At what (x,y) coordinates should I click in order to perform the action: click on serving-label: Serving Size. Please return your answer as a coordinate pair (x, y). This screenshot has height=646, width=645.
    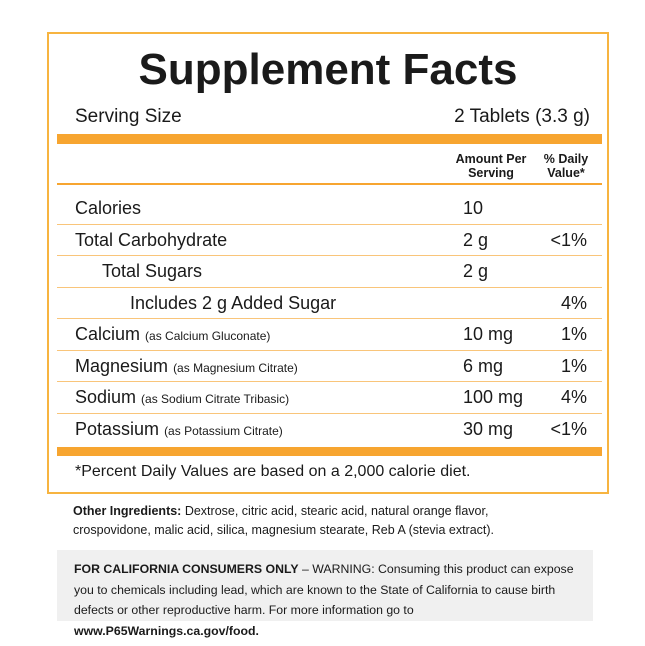
    Looking at the image, I should click on (128, 116).